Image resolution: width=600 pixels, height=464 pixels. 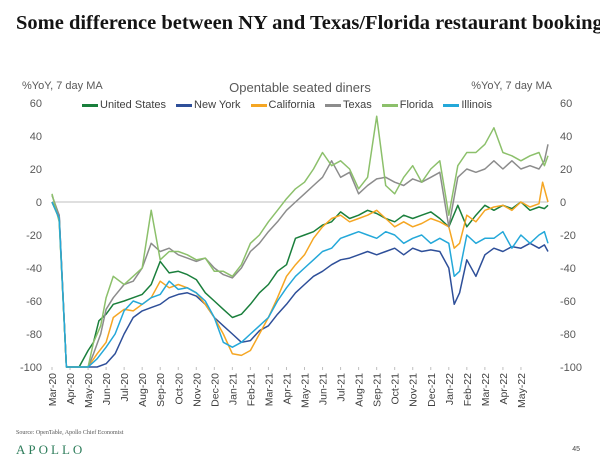 What do you see at coordinates (36, 104) in the screenshot?
I see `y-tick-label-left: 60` at bounding box center [36, 104].